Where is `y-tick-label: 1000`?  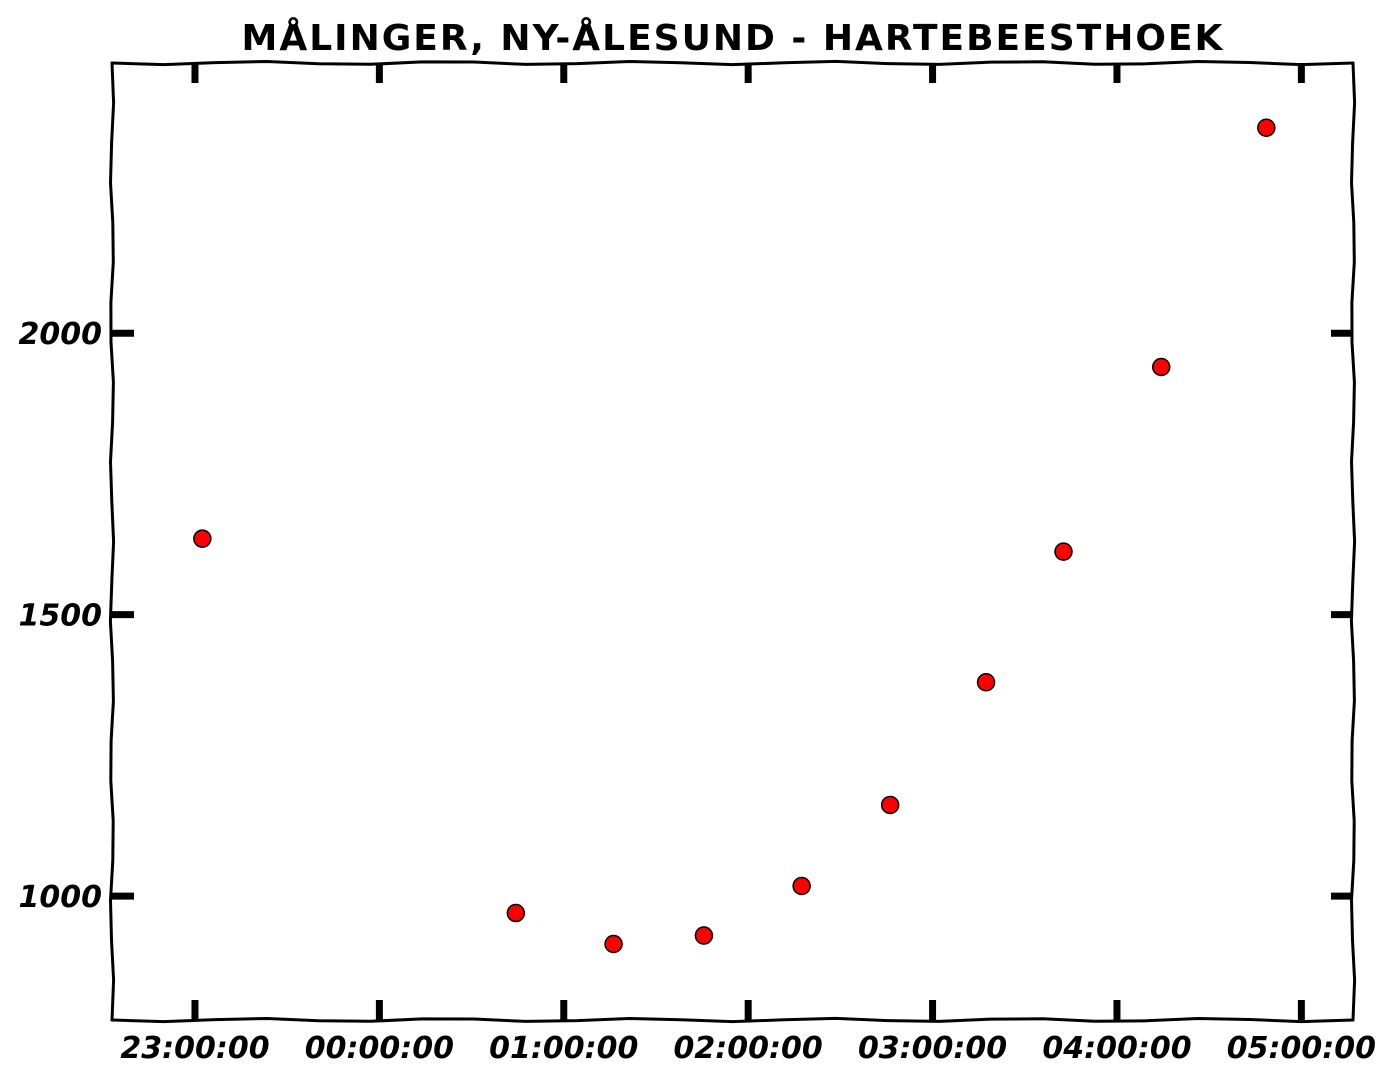 y-tick-label: 1000 is located at coordinates (61, 897).